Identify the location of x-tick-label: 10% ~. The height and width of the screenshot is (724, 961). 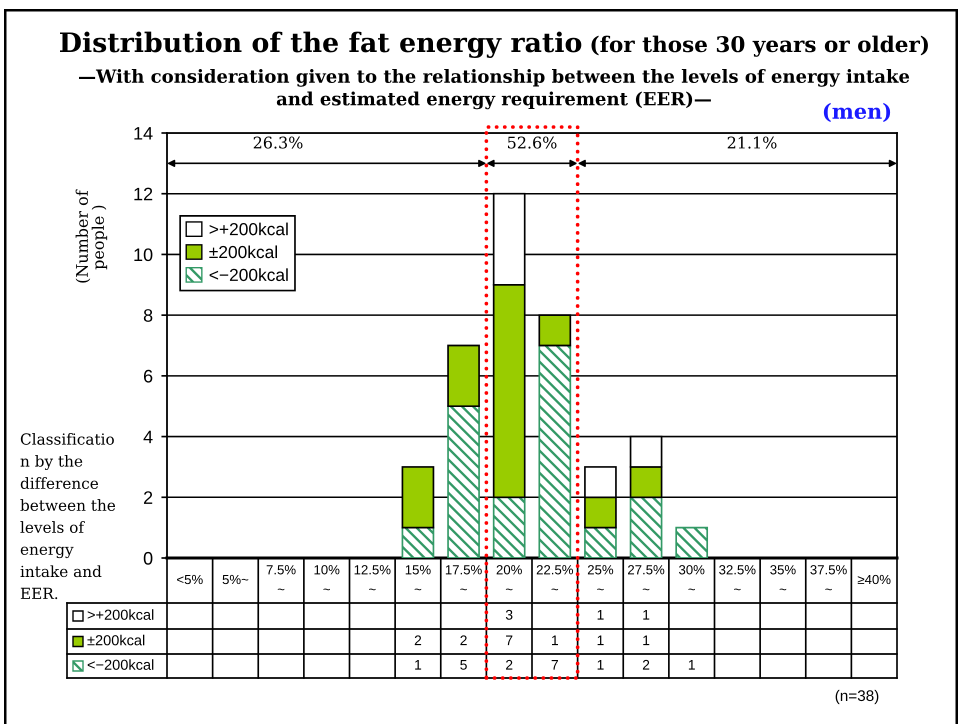
(327, 577).